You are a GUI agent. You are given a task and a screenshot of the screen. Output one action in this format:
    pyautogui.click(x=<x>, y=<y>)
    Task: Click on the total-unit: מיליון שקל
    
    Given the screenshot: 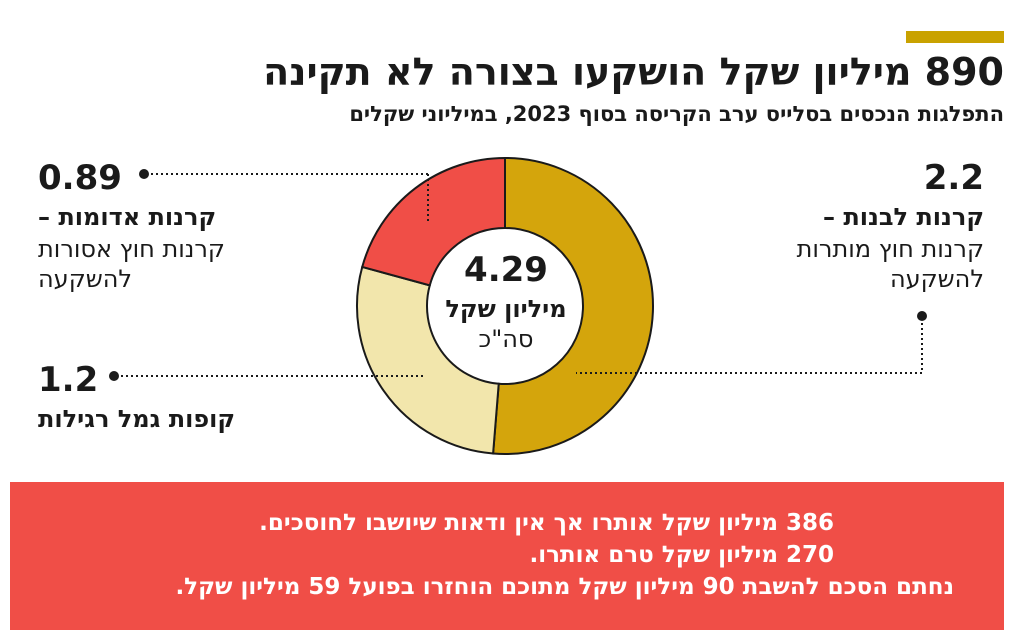 What is the action you would take?
    pyautogui.click(x=506, y=309)
    